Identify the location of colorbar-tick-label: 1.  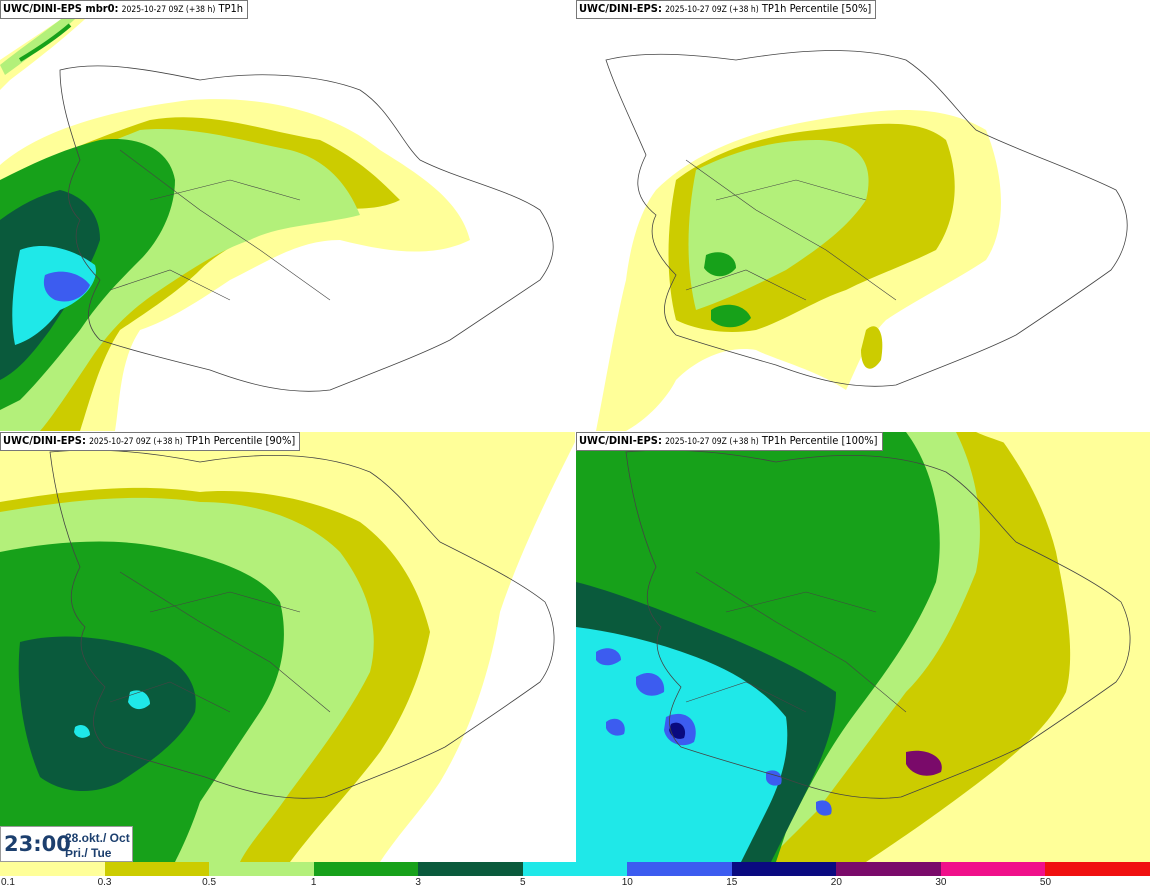
(313, 882).